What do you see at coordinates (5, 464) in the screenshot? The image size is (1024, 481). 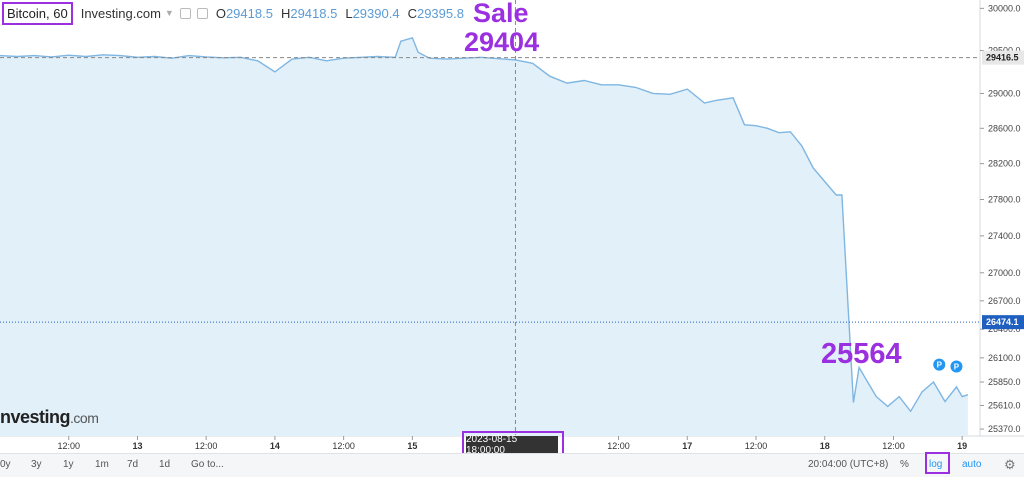 I see `range-button-0y: 0y` at bounding box center [5, 464].